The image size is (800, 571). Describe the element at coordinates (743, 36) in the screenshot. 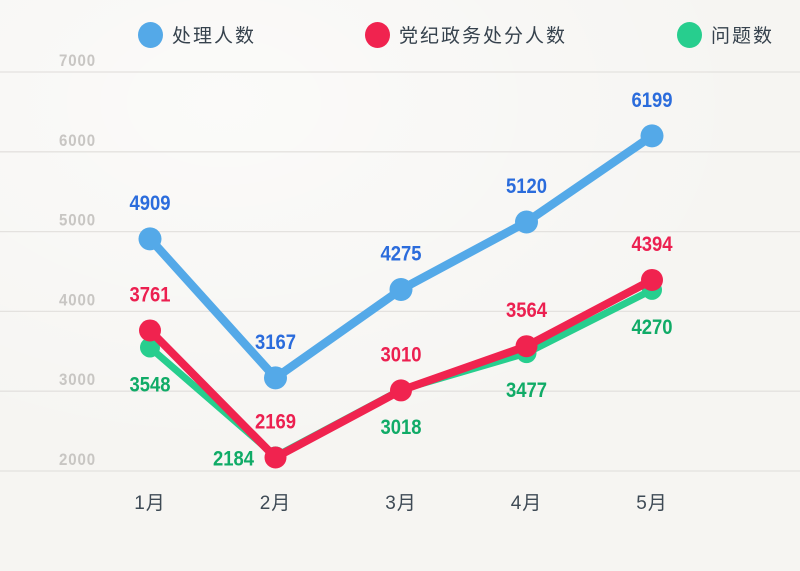

I see `legend-label: 问题数` at that location.